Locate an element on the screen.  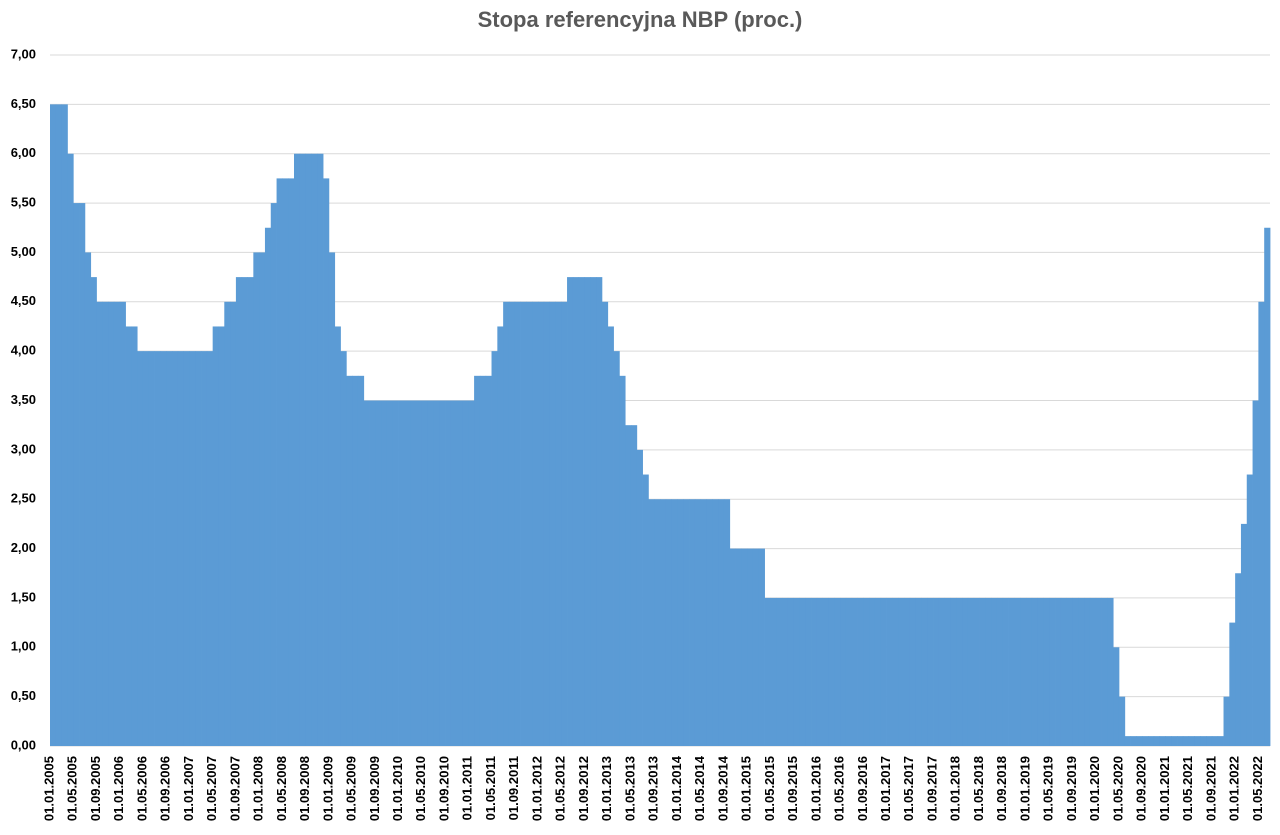
x-tick-label: 01.01.2018 is located at coordinates (955, 788).